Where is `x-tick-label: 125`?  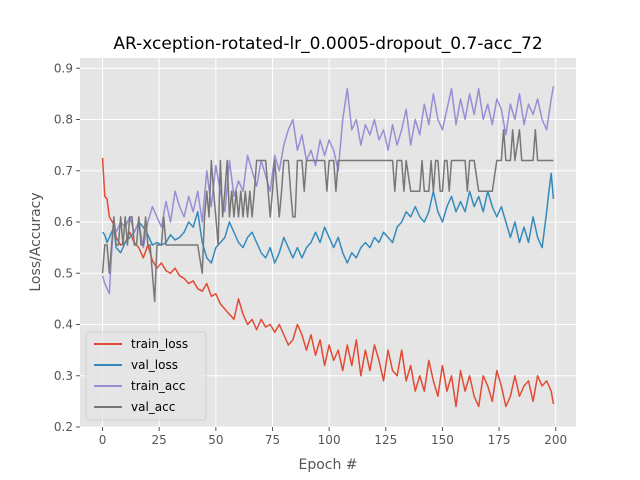 x-tick-label: 125 is located at coordinates (385, 440).